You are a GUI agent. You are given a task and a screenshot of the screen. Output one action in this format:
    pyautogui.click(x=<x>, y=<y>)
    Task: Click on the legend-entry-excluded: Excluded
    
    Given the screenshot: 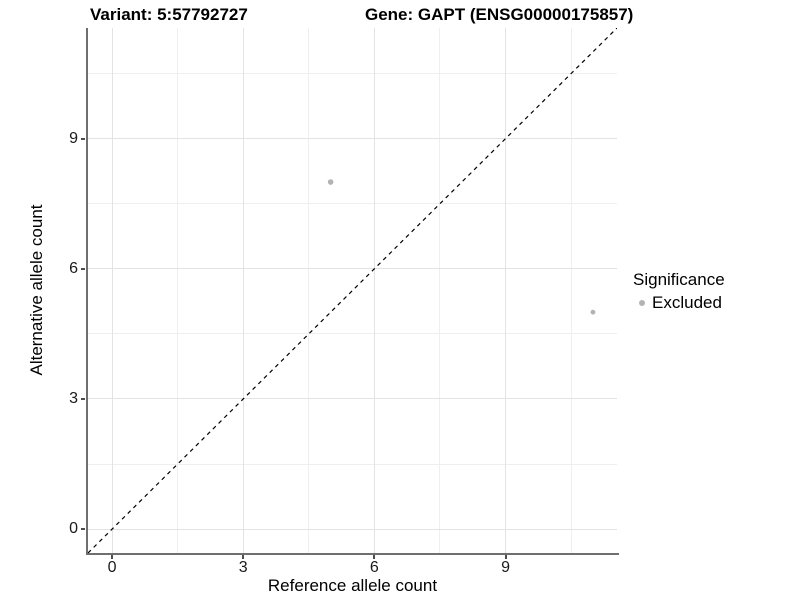 What is the action you would take?
    pyautogui.click(x=679, y=303)
    